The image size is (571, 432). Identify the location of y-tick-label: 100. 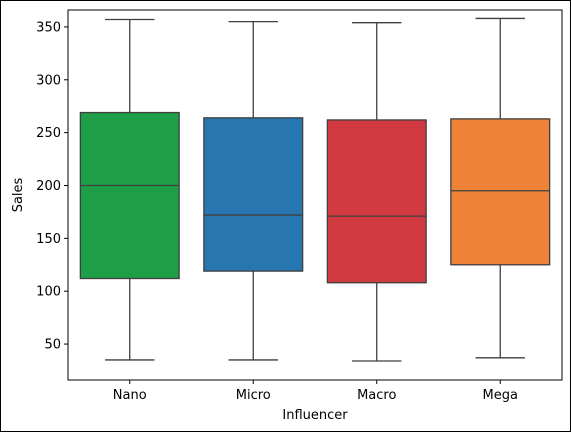
(48, 292).